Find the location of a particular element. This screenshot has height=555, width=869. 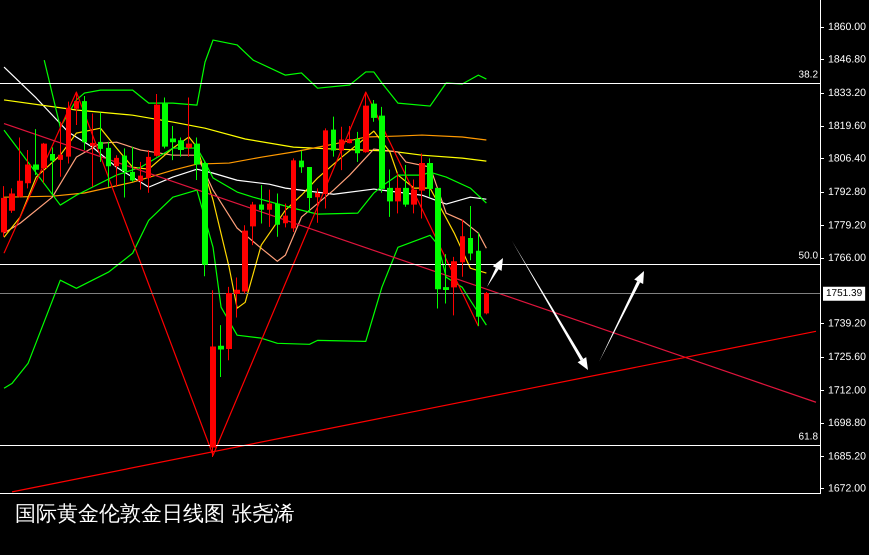

y-tick-label: 1725.60 is located at coordinates (847, 357).